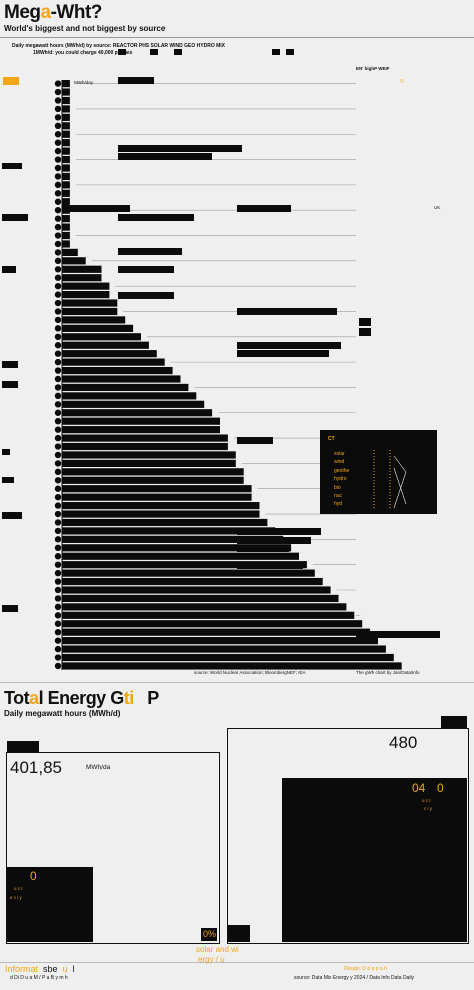 The width and height of the screenshot is (474, 990). What do you see at coordinates (437, 207) in the screenshot?
I see `uk-label: UK` at bounding box center [437, 207].